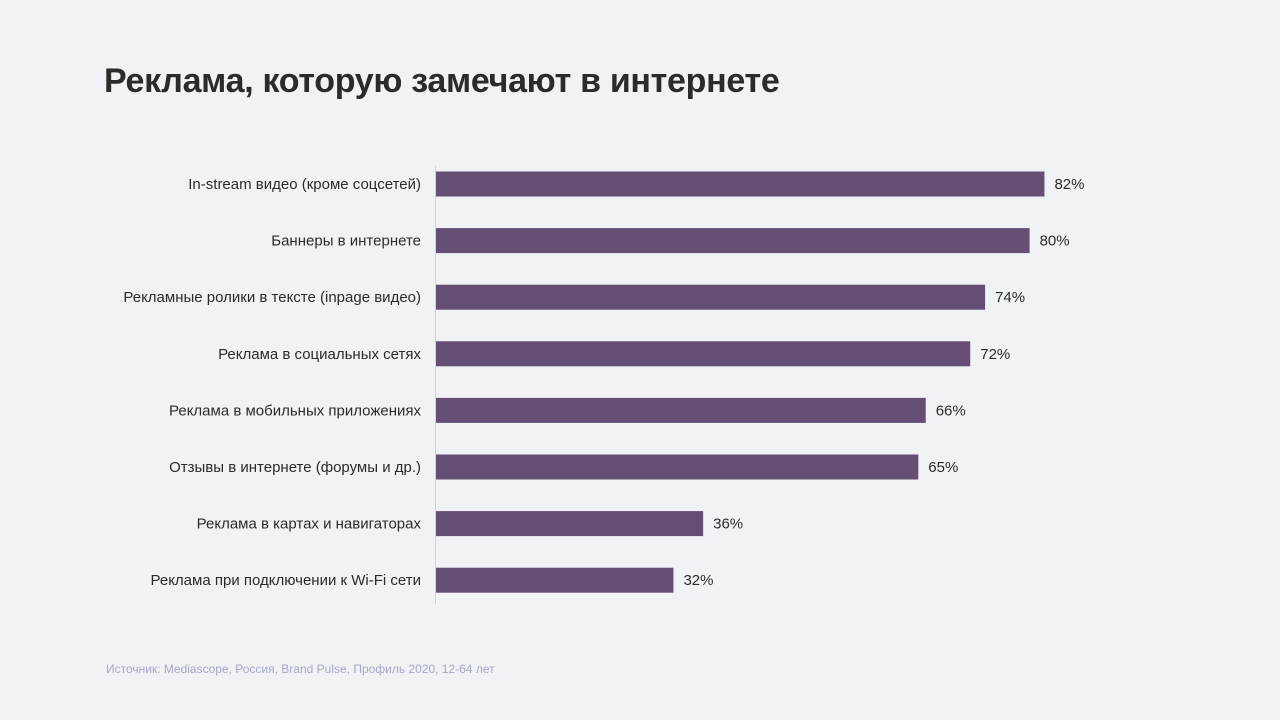 This screenshot has width=1280, height=720. What do you see at coordinates (995, 354) in the screenshot?
I see `value-label: 72%` at bounding box center [995, 354].